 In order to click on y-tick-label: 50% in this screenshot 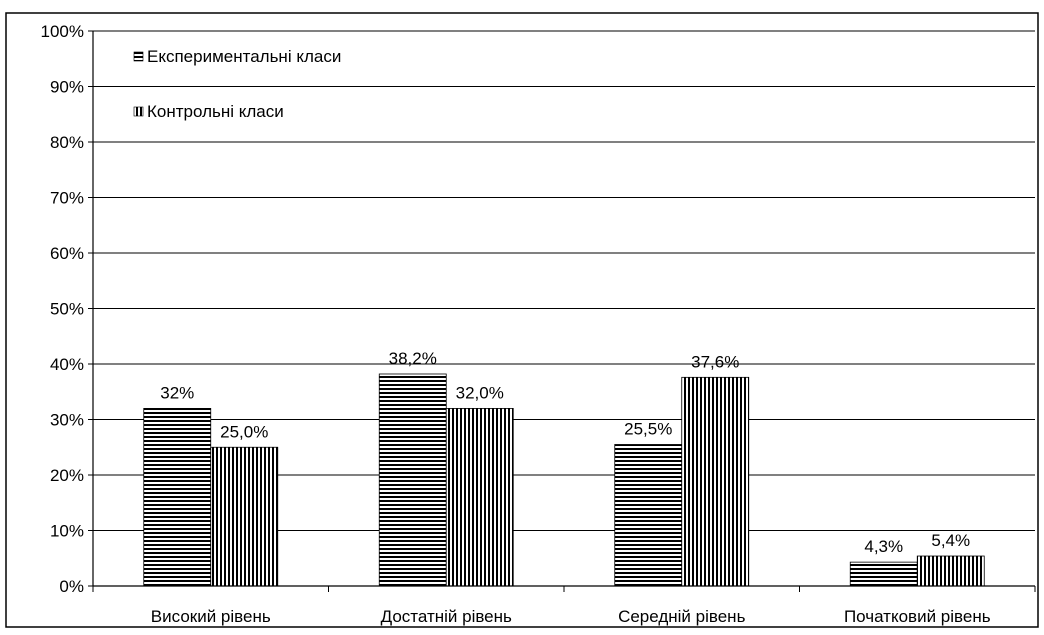, I will do `click(67, 309)`.